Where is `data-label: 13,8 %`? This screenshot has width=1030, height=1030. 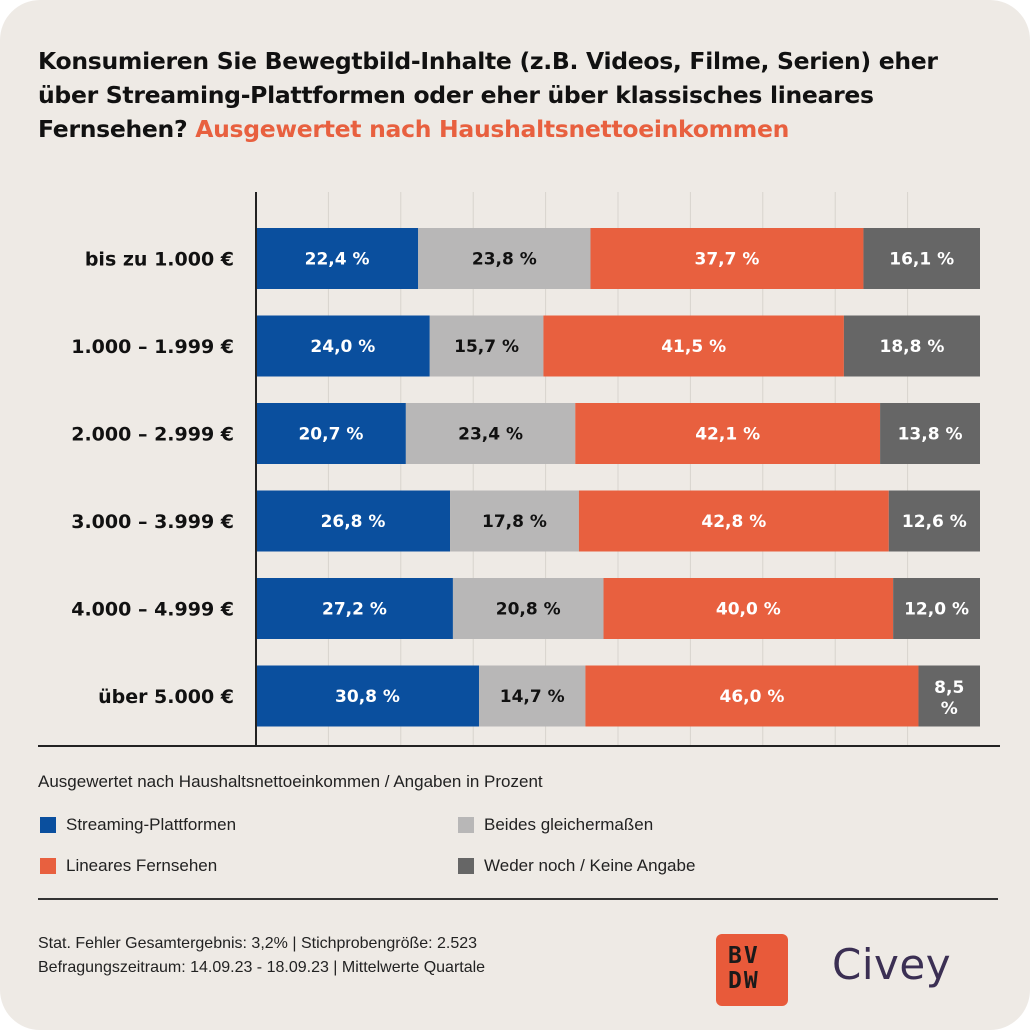 data-label: 13,8 % is located at coordinates (930, 435).